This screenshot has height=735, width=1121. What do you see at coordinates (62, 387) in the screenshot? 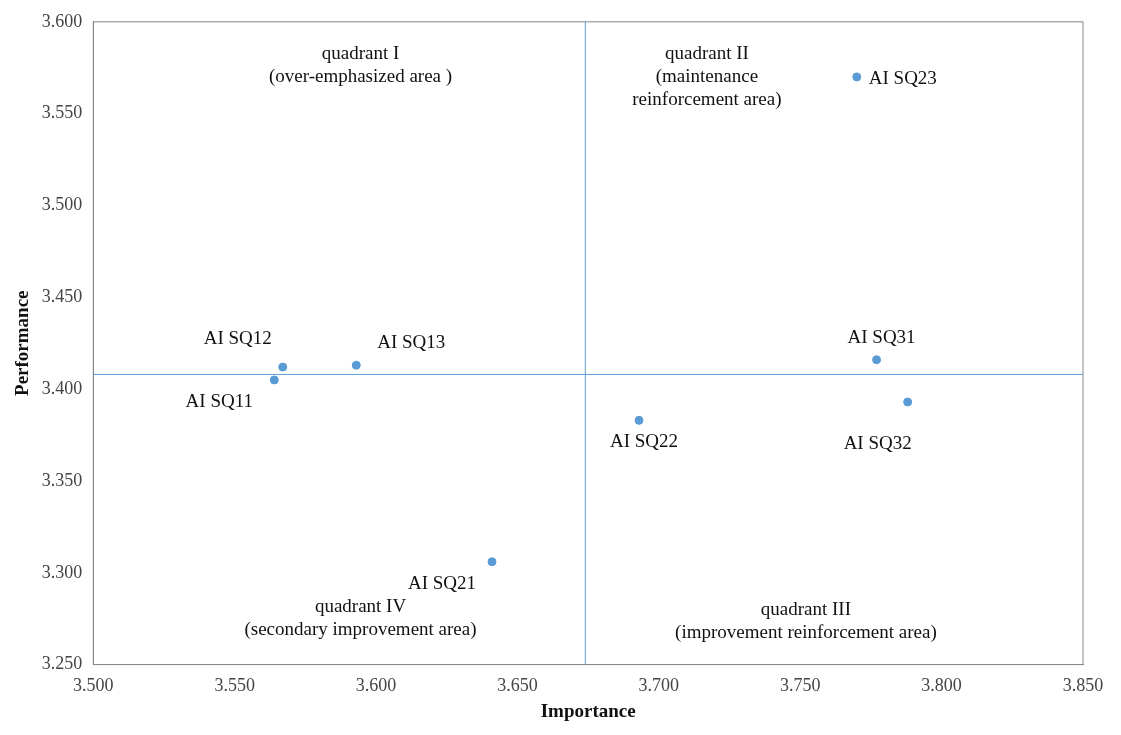
I see `y-tick-label: 3.400` at bounding box center [62, 387].